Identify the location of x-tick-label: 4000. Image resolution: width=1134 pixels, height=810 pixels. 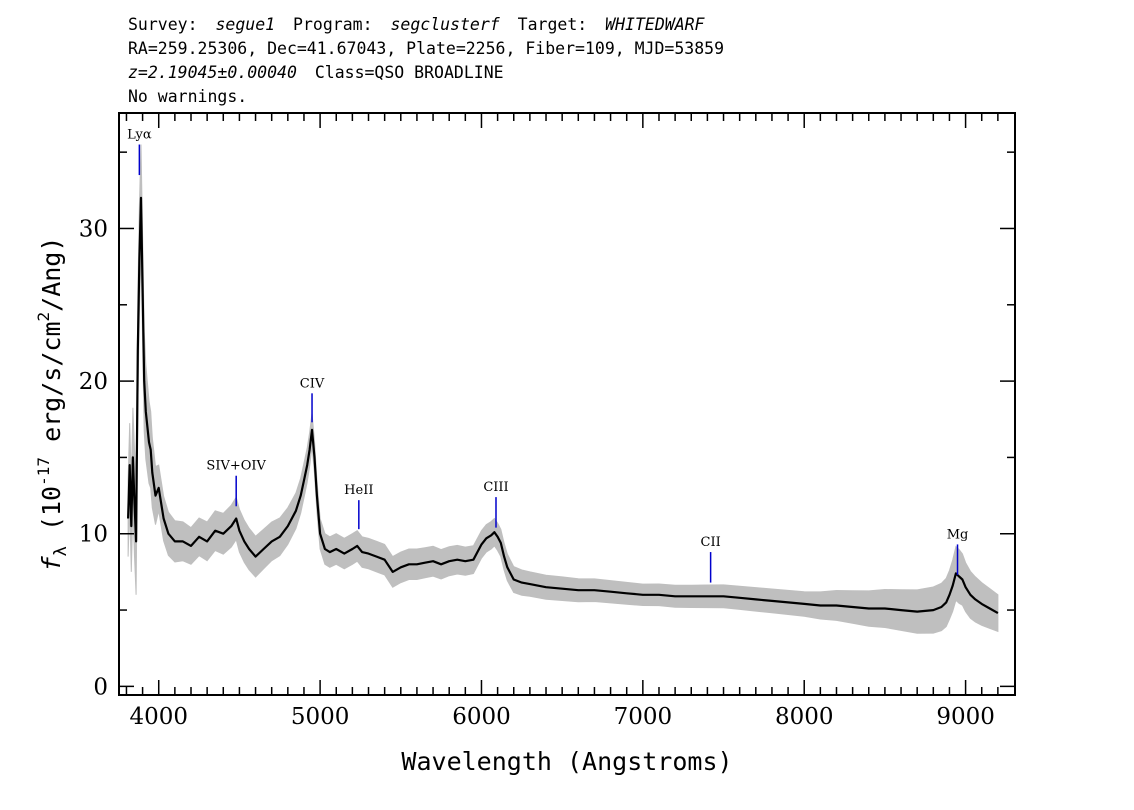
(158, 717).